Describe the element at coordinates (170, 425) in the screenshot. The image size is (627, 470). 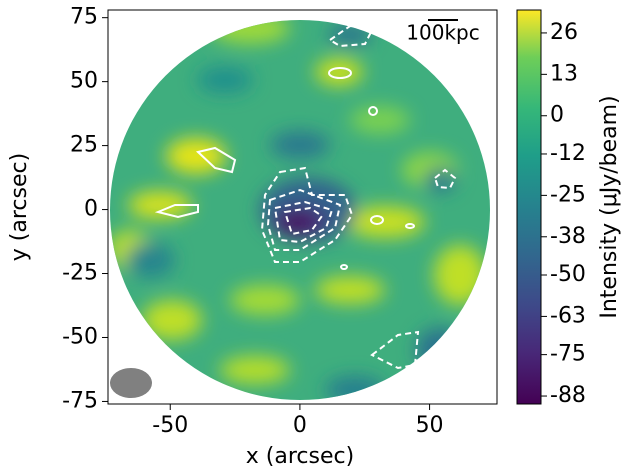
I see `x-tick-label: -50` at that location.